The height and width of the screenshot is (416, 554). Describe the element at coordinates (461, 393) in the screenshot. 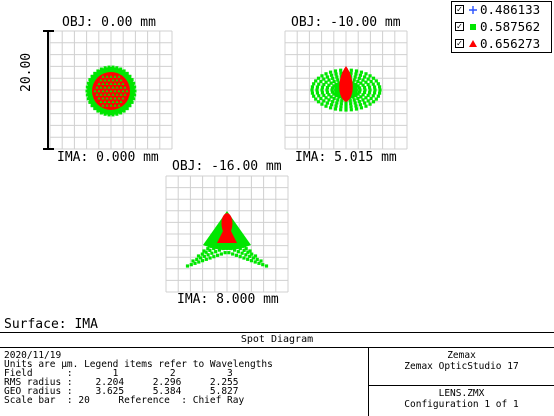

I see `file-name: LENS.ZMX` at that location.